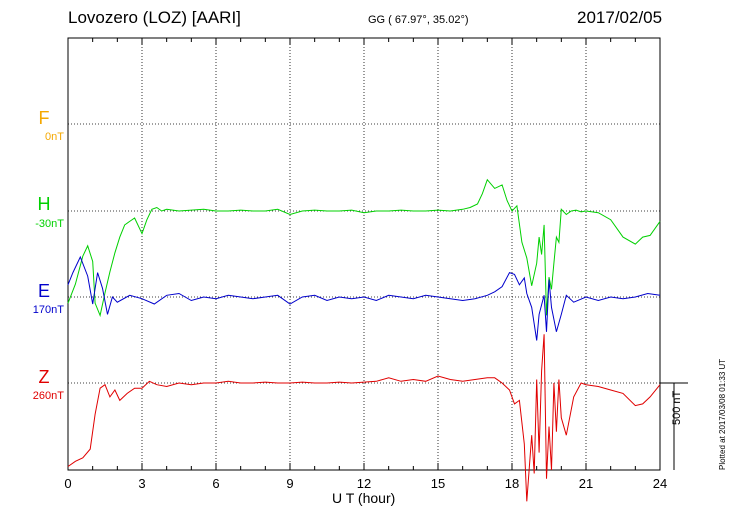 This screenshot has width=730, height=520. I want to click on channel-baseline-F: 0nT, so click(54, 137).